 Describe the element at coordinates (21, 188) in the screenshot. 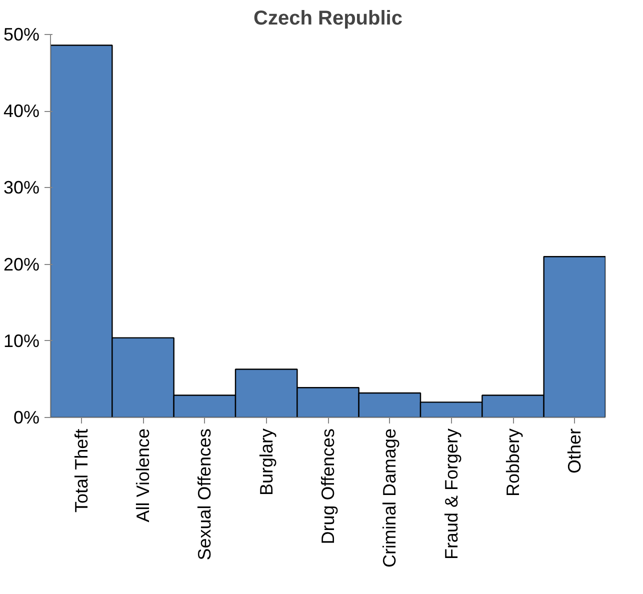

I see `y-tick-label: 30%` at that location.